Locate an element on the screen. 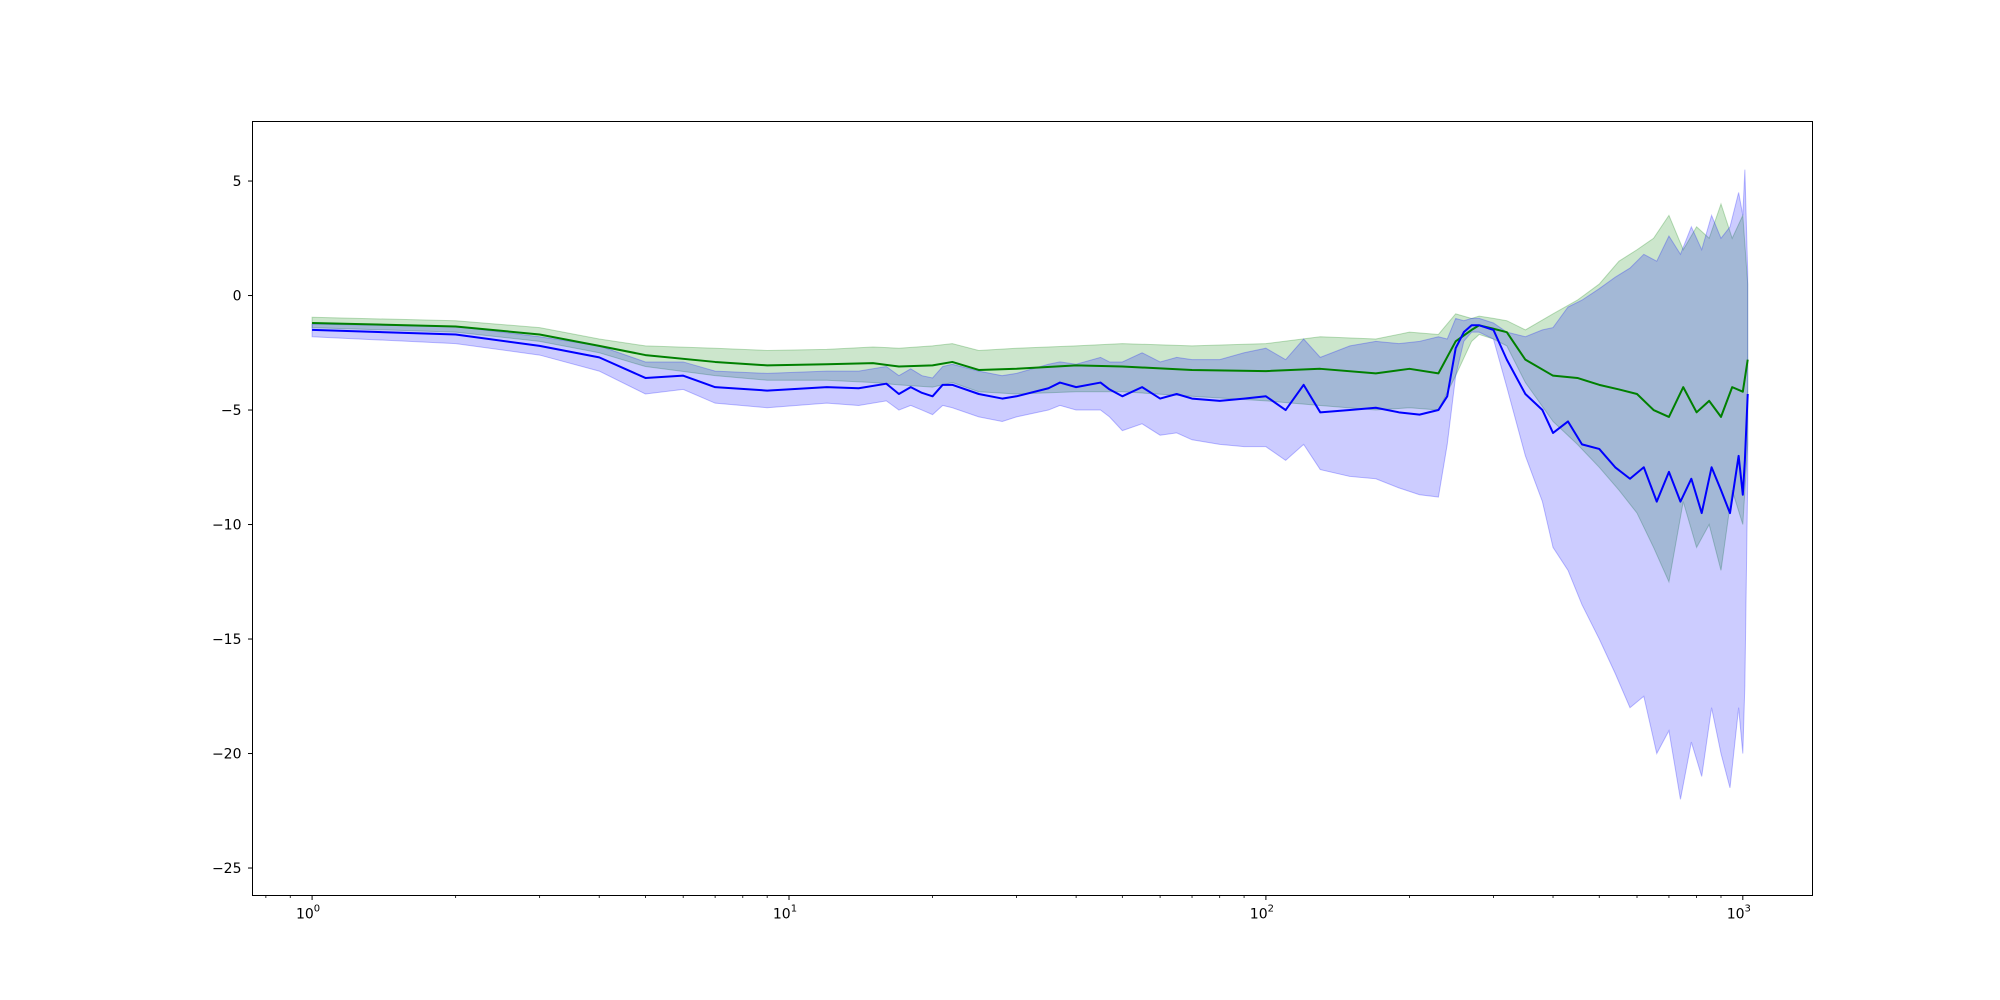 The height and width of the screenshot is (1000, 2000). y-tick-label: −25 is located at coordinates (227, 869).